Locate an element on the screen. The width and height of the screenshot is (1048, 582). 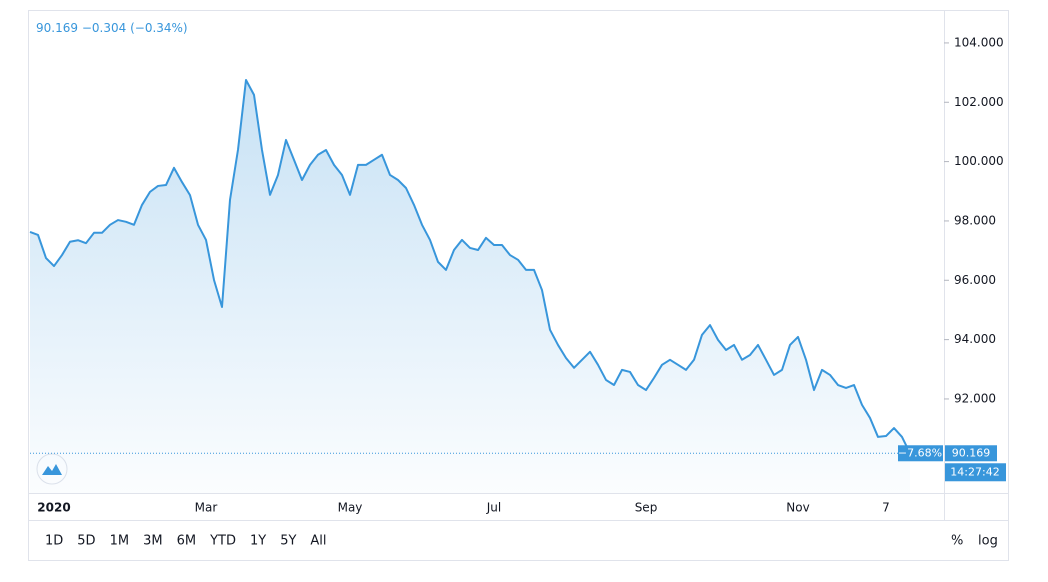
y-tick-label: 104.000 is located at coordinates (979, 42).